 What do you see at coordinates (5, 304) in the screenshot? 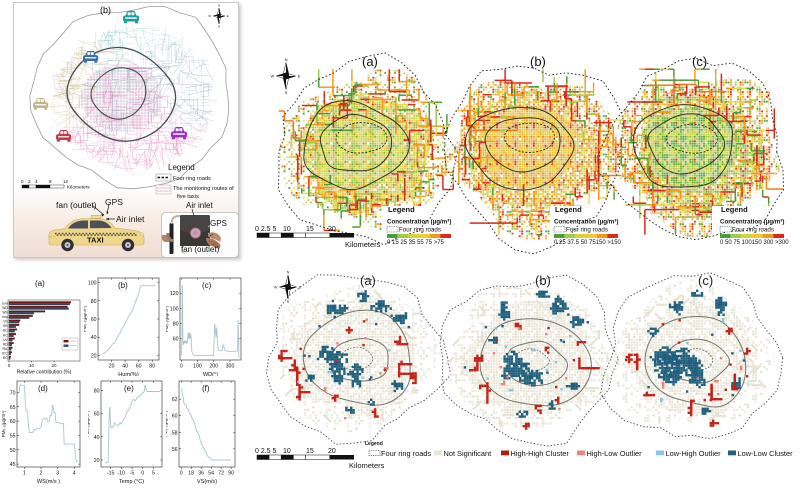
I see `svg-text: Hum` at bounding box center [5, 304].